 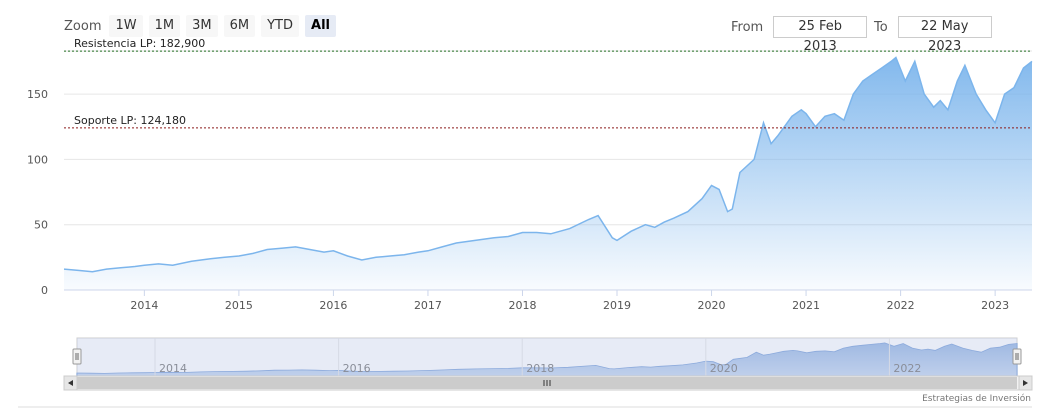 I want to click on x-tick-label: 2016, so click(x=333, y=305).